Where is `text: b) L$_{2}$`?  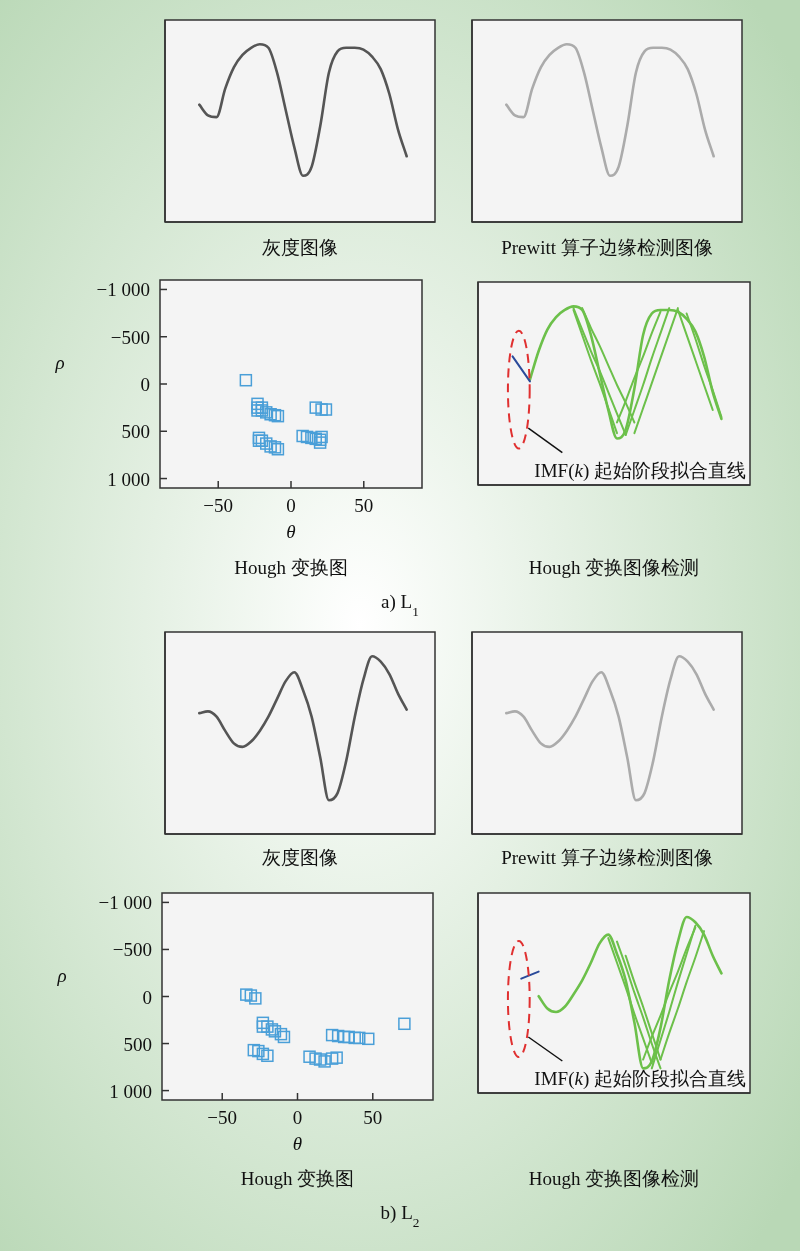 text: b) L$_{2}$ is located at coordinates (400, 1216).